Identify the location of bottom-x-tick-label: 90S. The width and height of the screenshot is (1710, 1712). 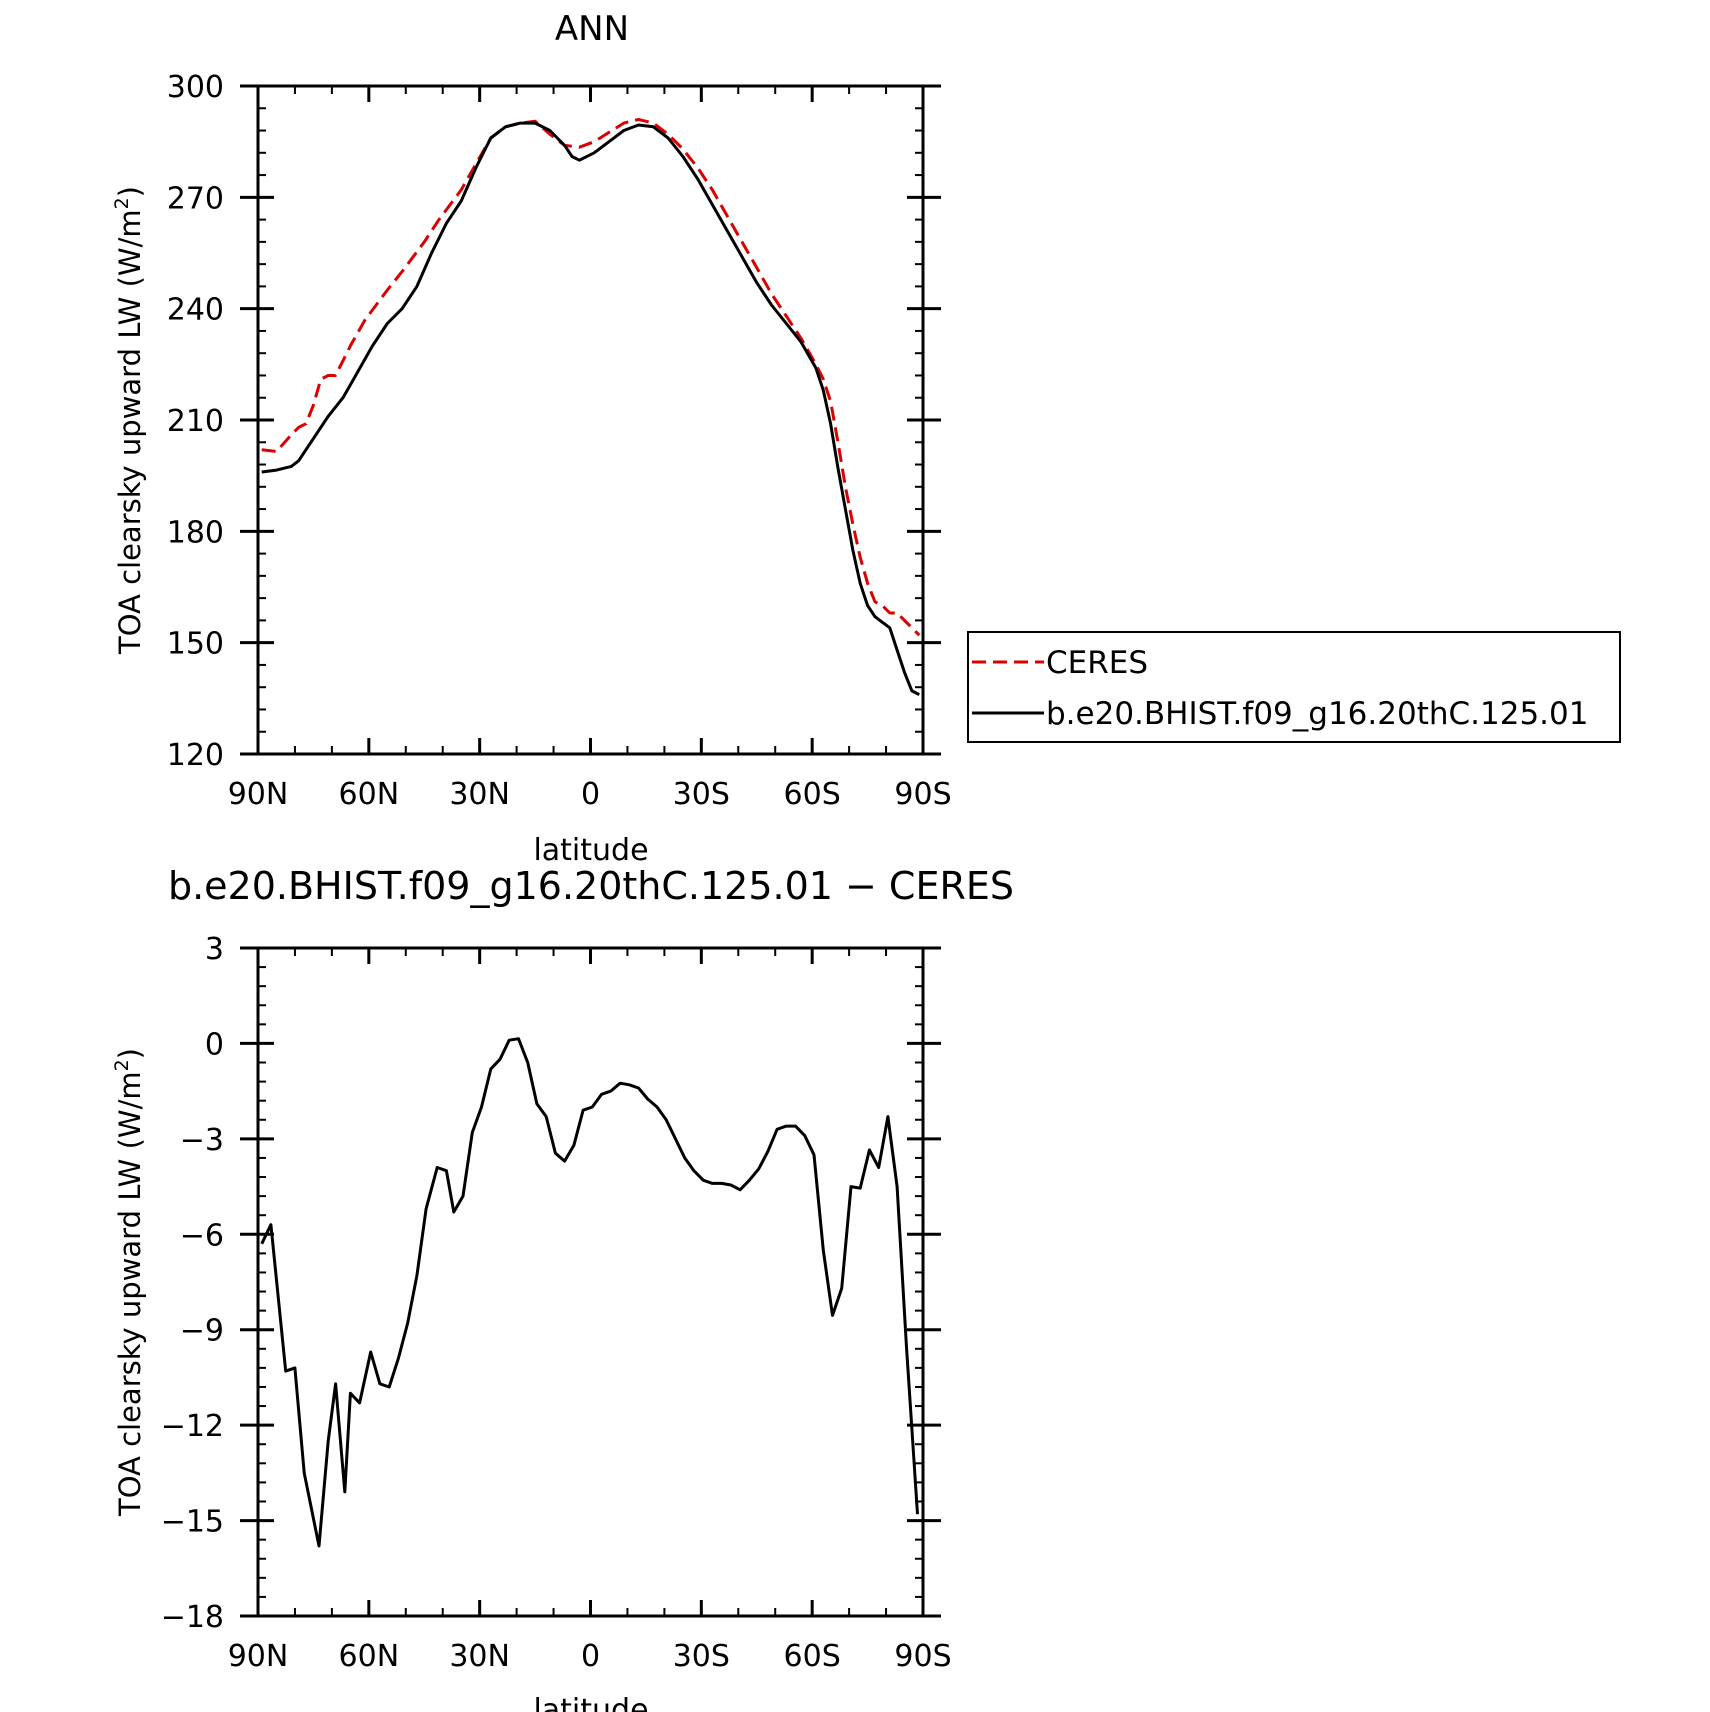
(922, 1656).